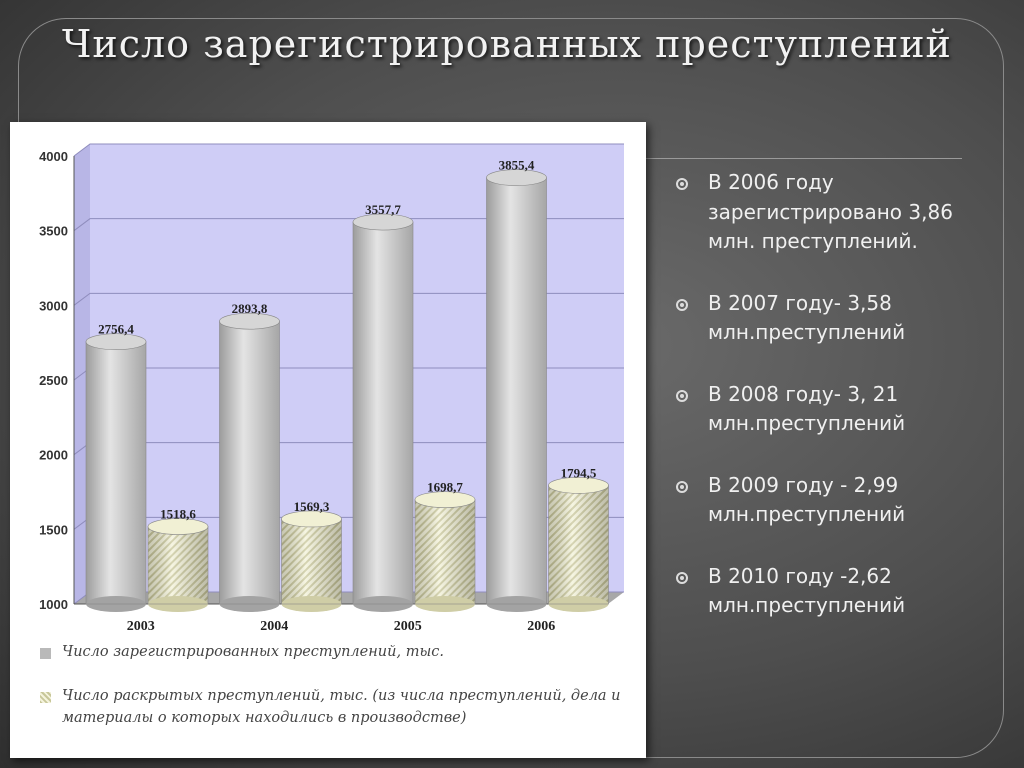 The height and width of the screenshot is (768, 1024). What do you see at coordinates (312, 506) in the screenshot?
I see `bar-value-label: 1569,3` at bounding box center [312, 506].